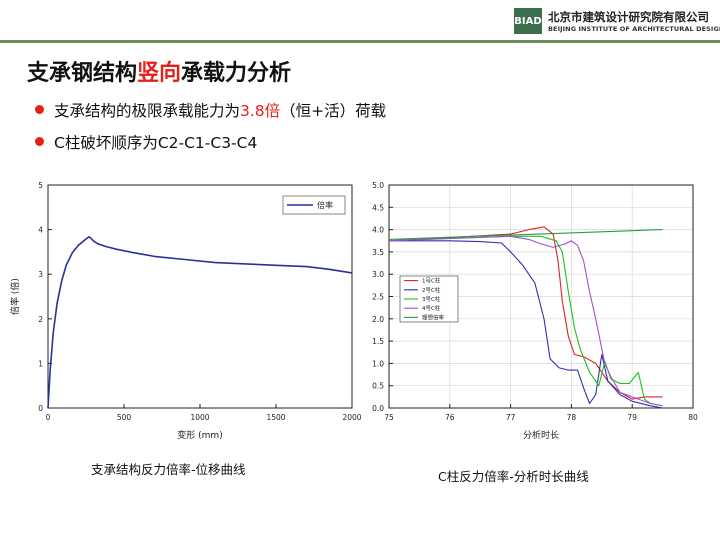 The width and height of the screenshot is (720, 540). I want to click on legend-label: 倍率, so click(325, 205).